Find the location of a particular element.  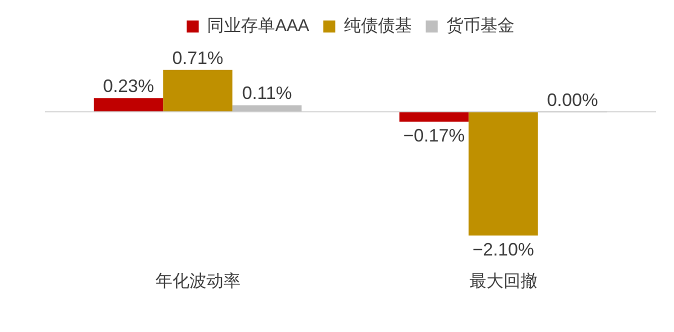

data-label: −0.17% is located at coordinates (434, 136).